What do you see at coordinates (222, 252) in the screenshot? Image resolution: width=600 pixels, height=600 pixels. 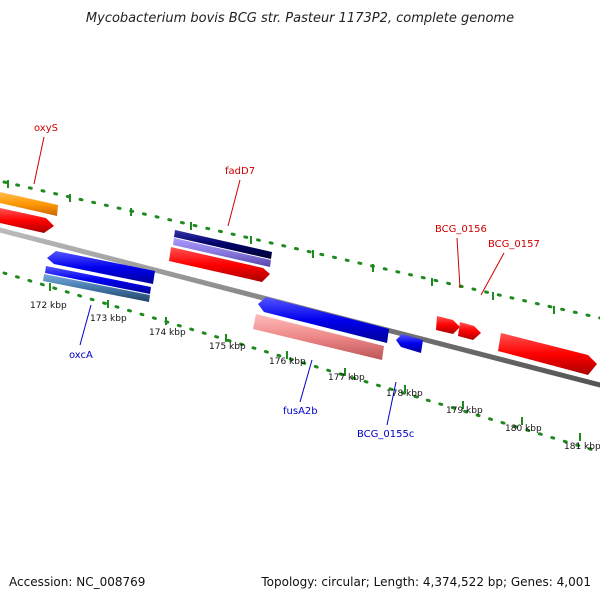 I see `gene-fadD7-purple` at bounding box center [222, 252].